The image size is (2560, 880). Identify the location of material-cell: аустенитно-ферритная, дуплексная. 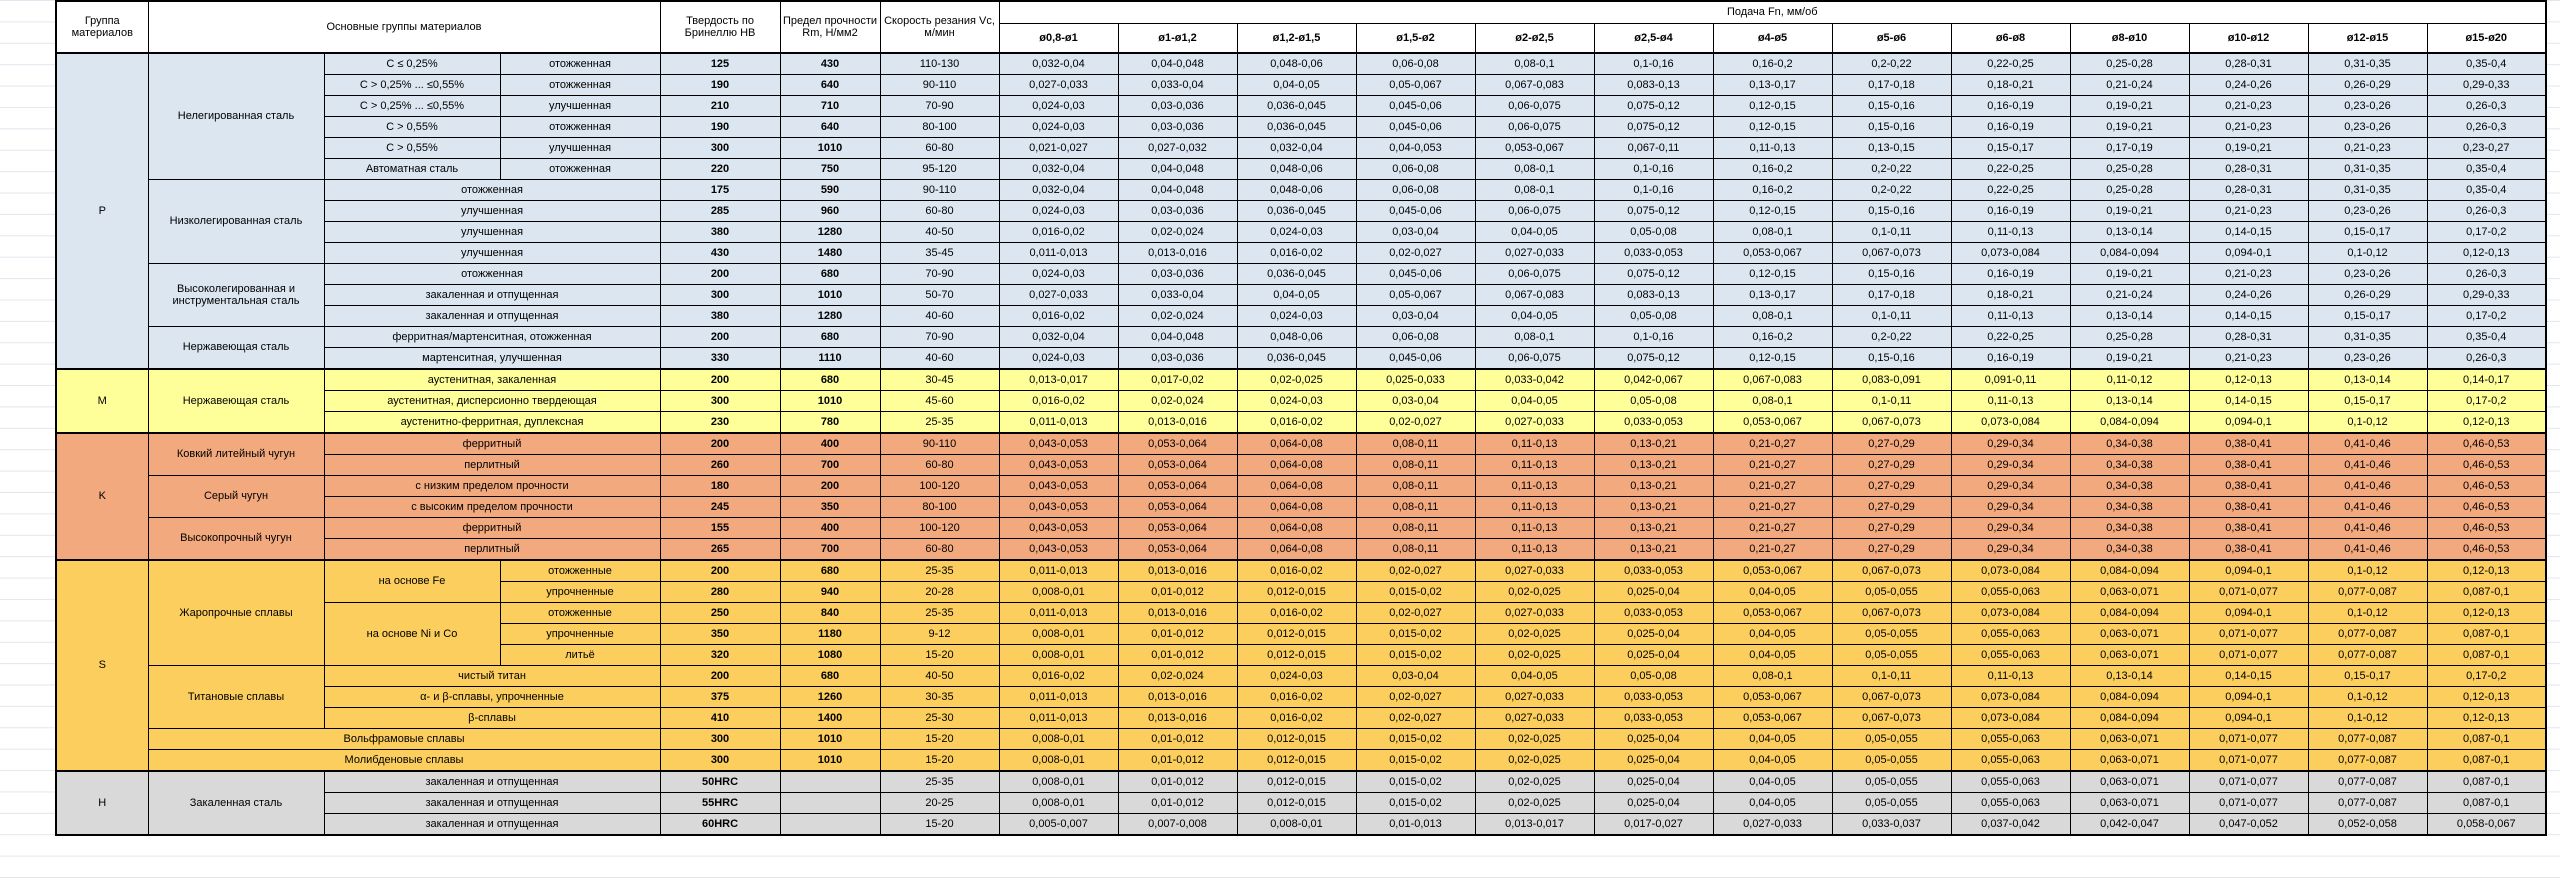
(492, 422).